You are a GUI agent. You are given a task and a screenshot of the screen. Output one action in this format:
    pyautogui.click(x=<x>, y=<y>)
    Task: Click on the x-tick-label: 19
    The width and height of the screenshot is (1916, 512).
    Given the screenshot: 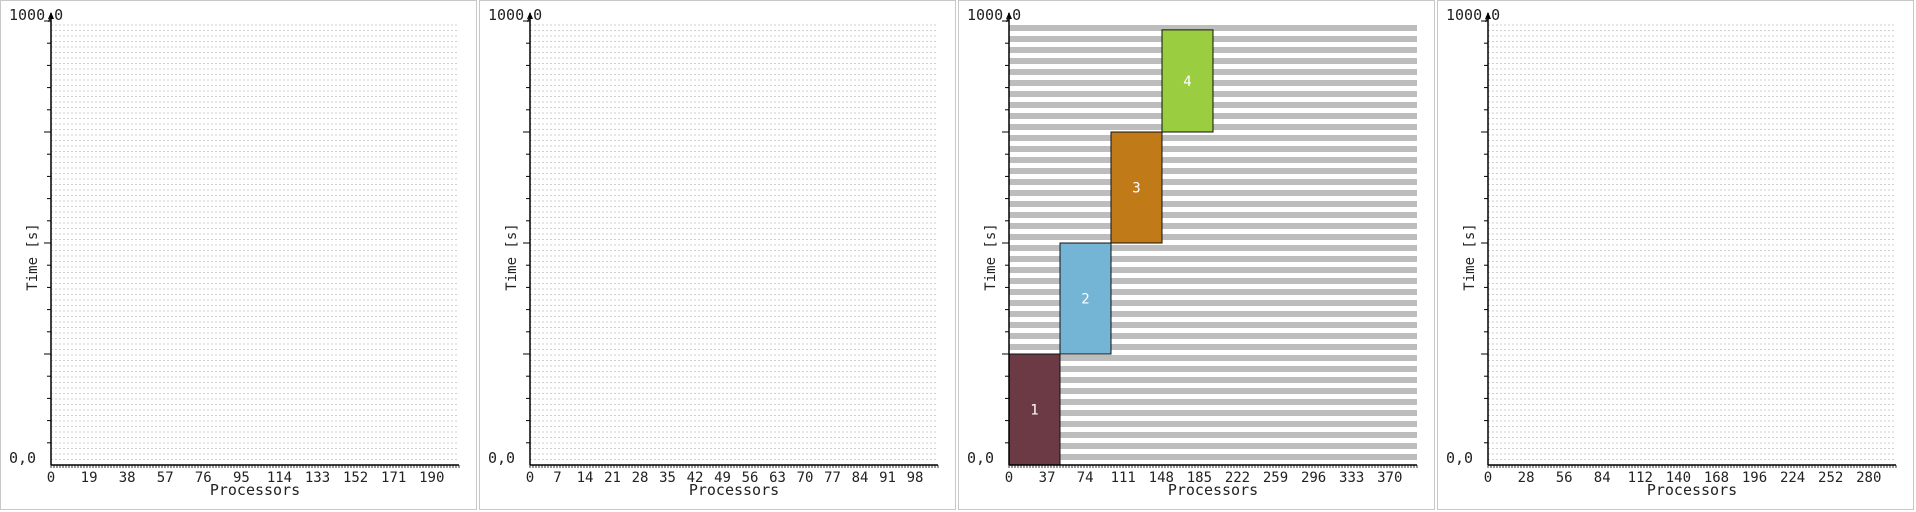 What is the action you would take?
    pyautogui.click(x=89, y=478)
    